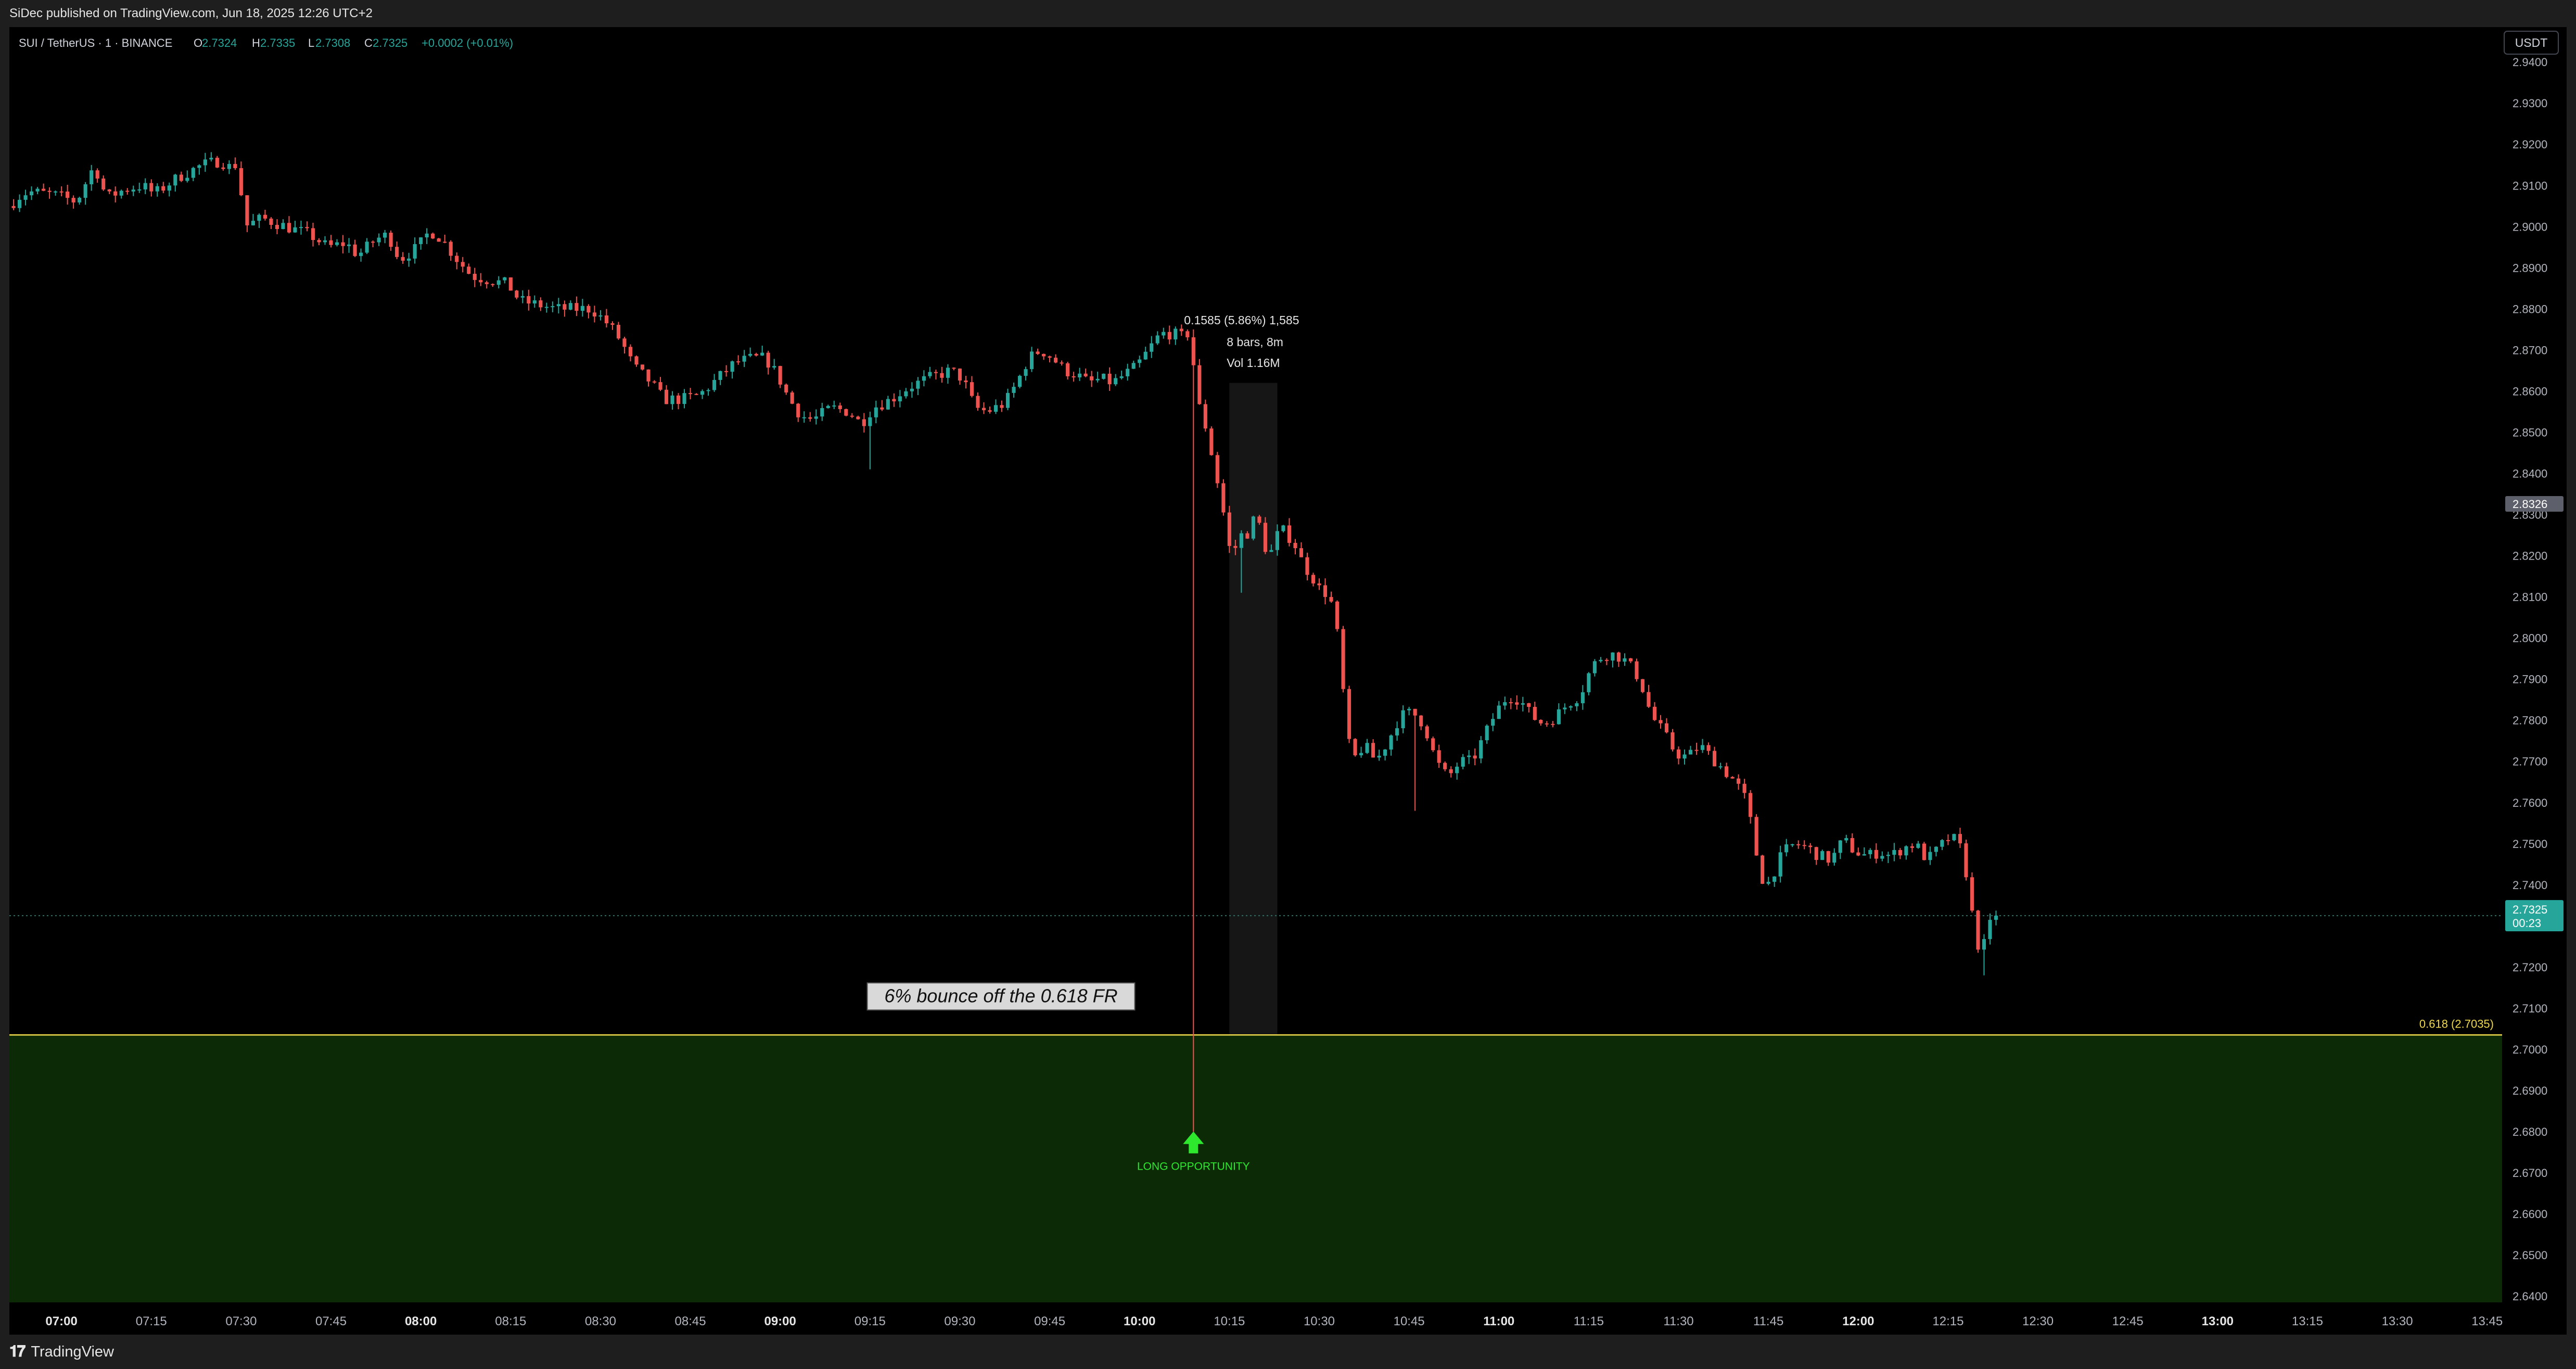 This screenshot has height=1369, width=2576. What do you see at coordinates (690, 1321) in the screenshot?
I see `x-tick-label: 08:45` at bounding box center [690, 1321].